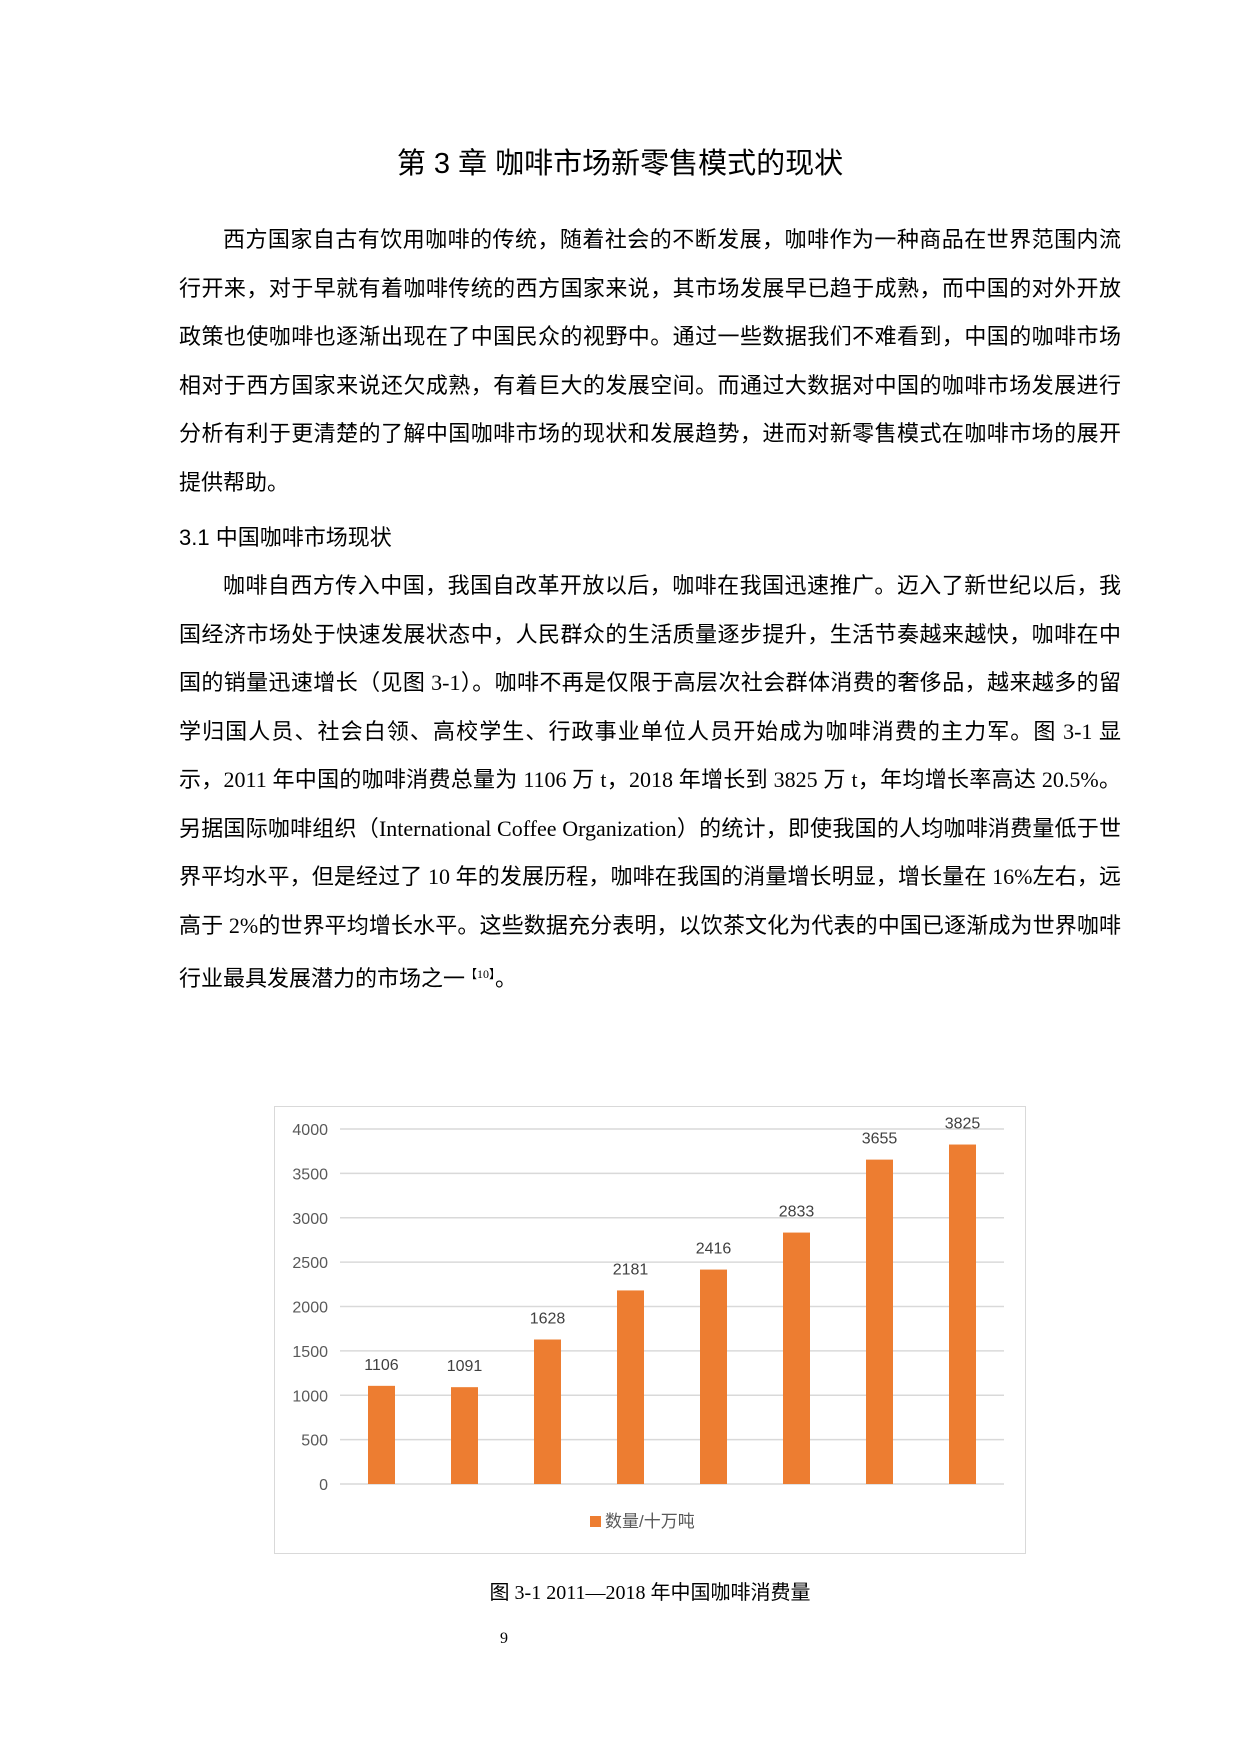 Image resolution: width=1240 pixels, height=1754 pixels. I want to click on data-label: 1091, so click(465, 1366).